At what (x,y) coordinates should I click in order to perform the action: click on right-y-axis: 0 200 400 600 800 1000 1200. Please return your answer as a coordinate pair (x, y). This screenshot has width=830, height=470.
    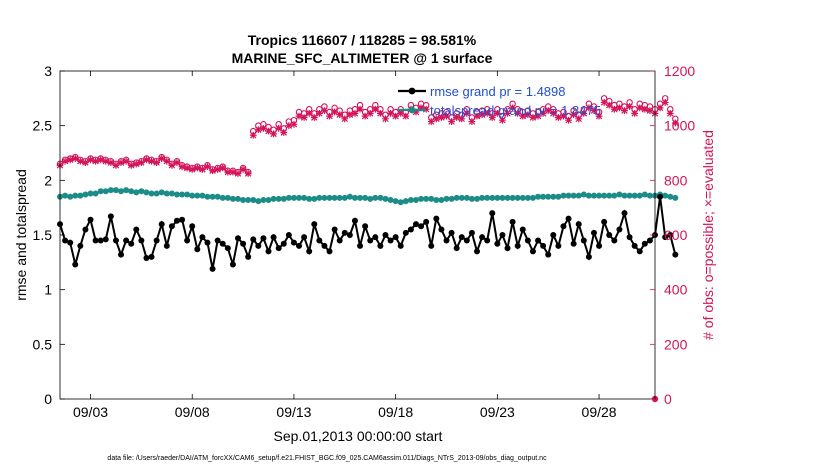
    Looking at the image, I should click on (672, 235).